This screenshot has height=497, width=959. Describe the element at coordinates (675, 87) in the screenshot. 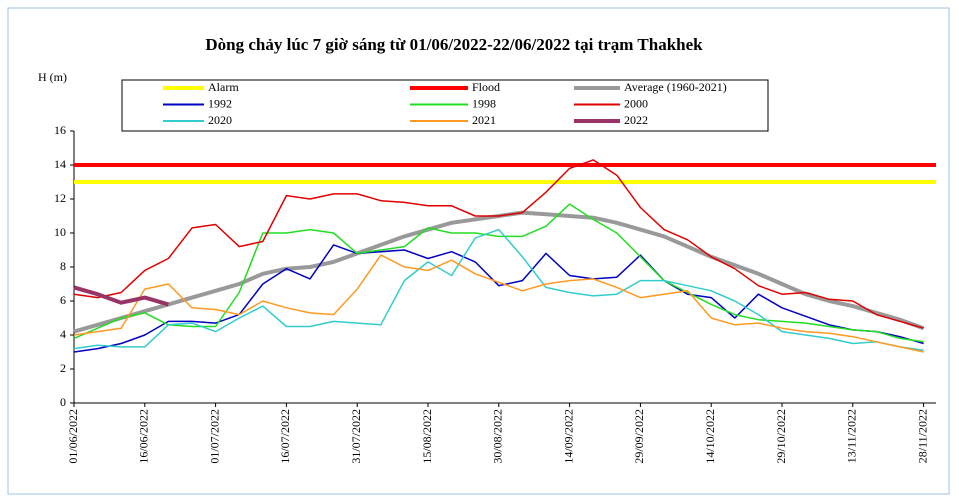

I see `legend-label: Average (1960-2021)` at that location.